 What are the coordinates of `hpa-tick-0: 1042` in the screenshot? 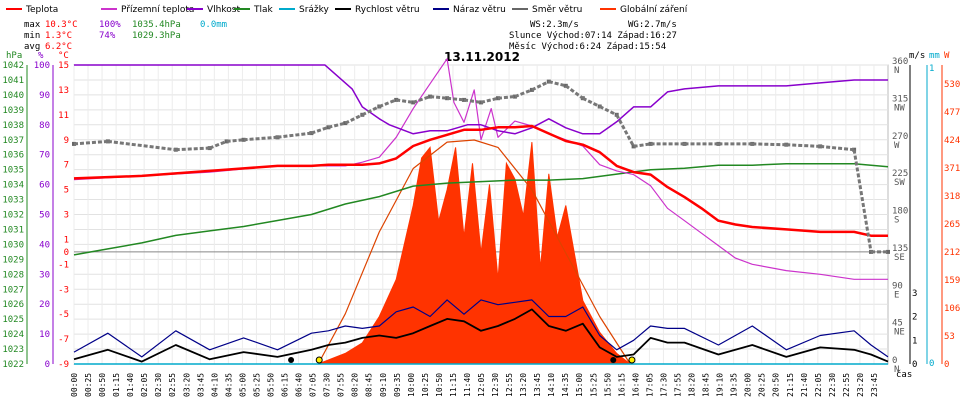 It's located at (13, 66).